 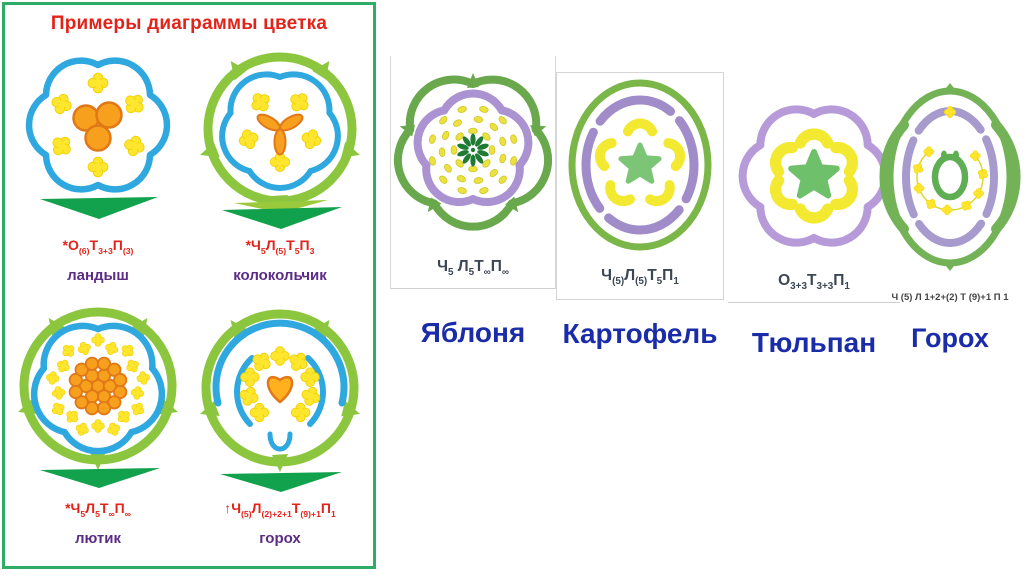 I want to click on apple-flower-diagram, so click(x=473, y=152).